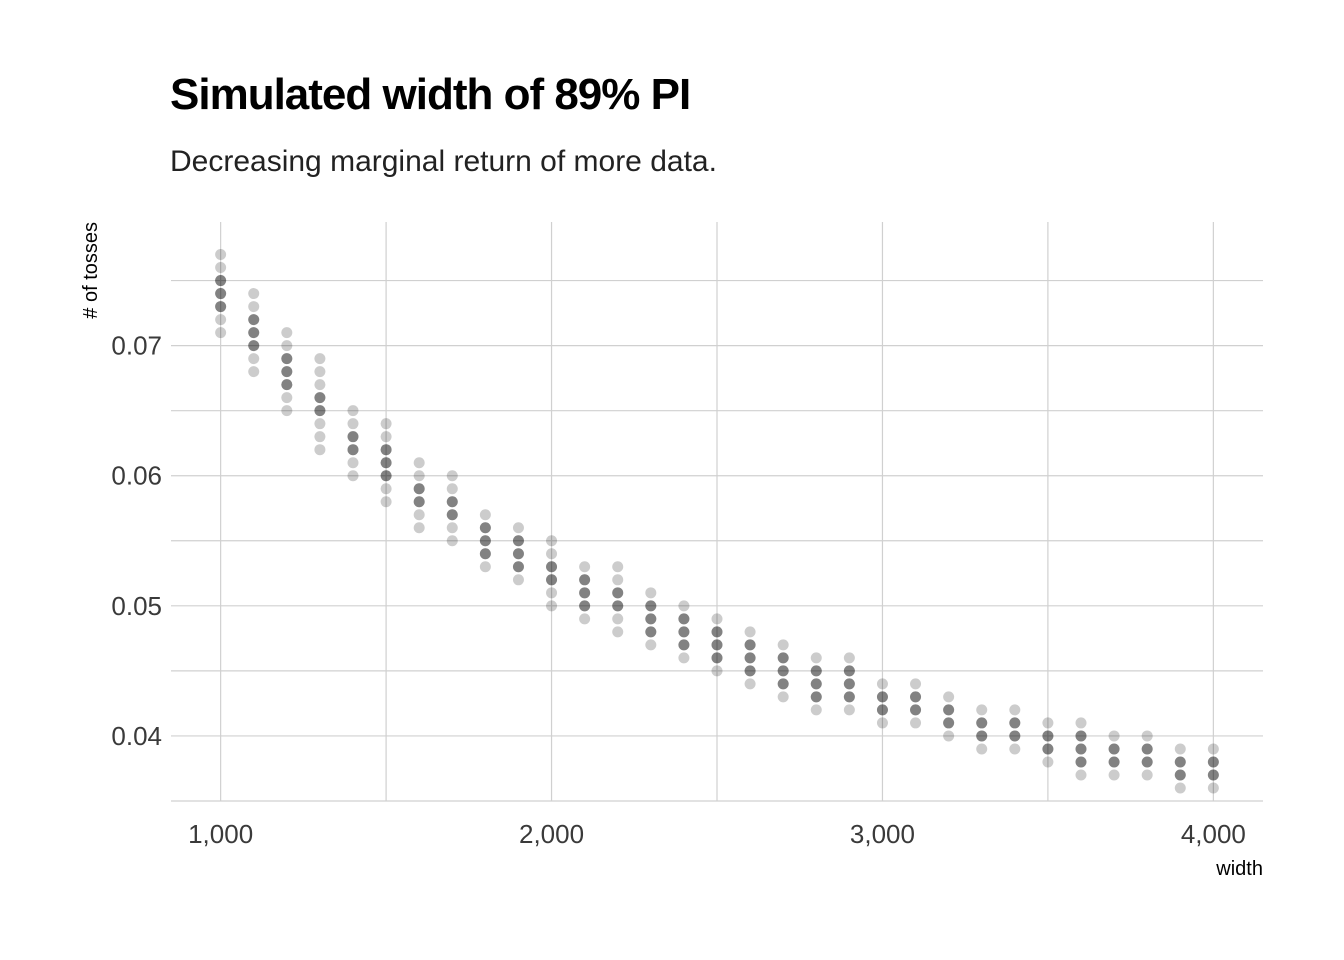  What do you see at coordinates (882, 834) in the screenshot?
I see `x-tick-label: 3,000` at bounding box center [882, 834].